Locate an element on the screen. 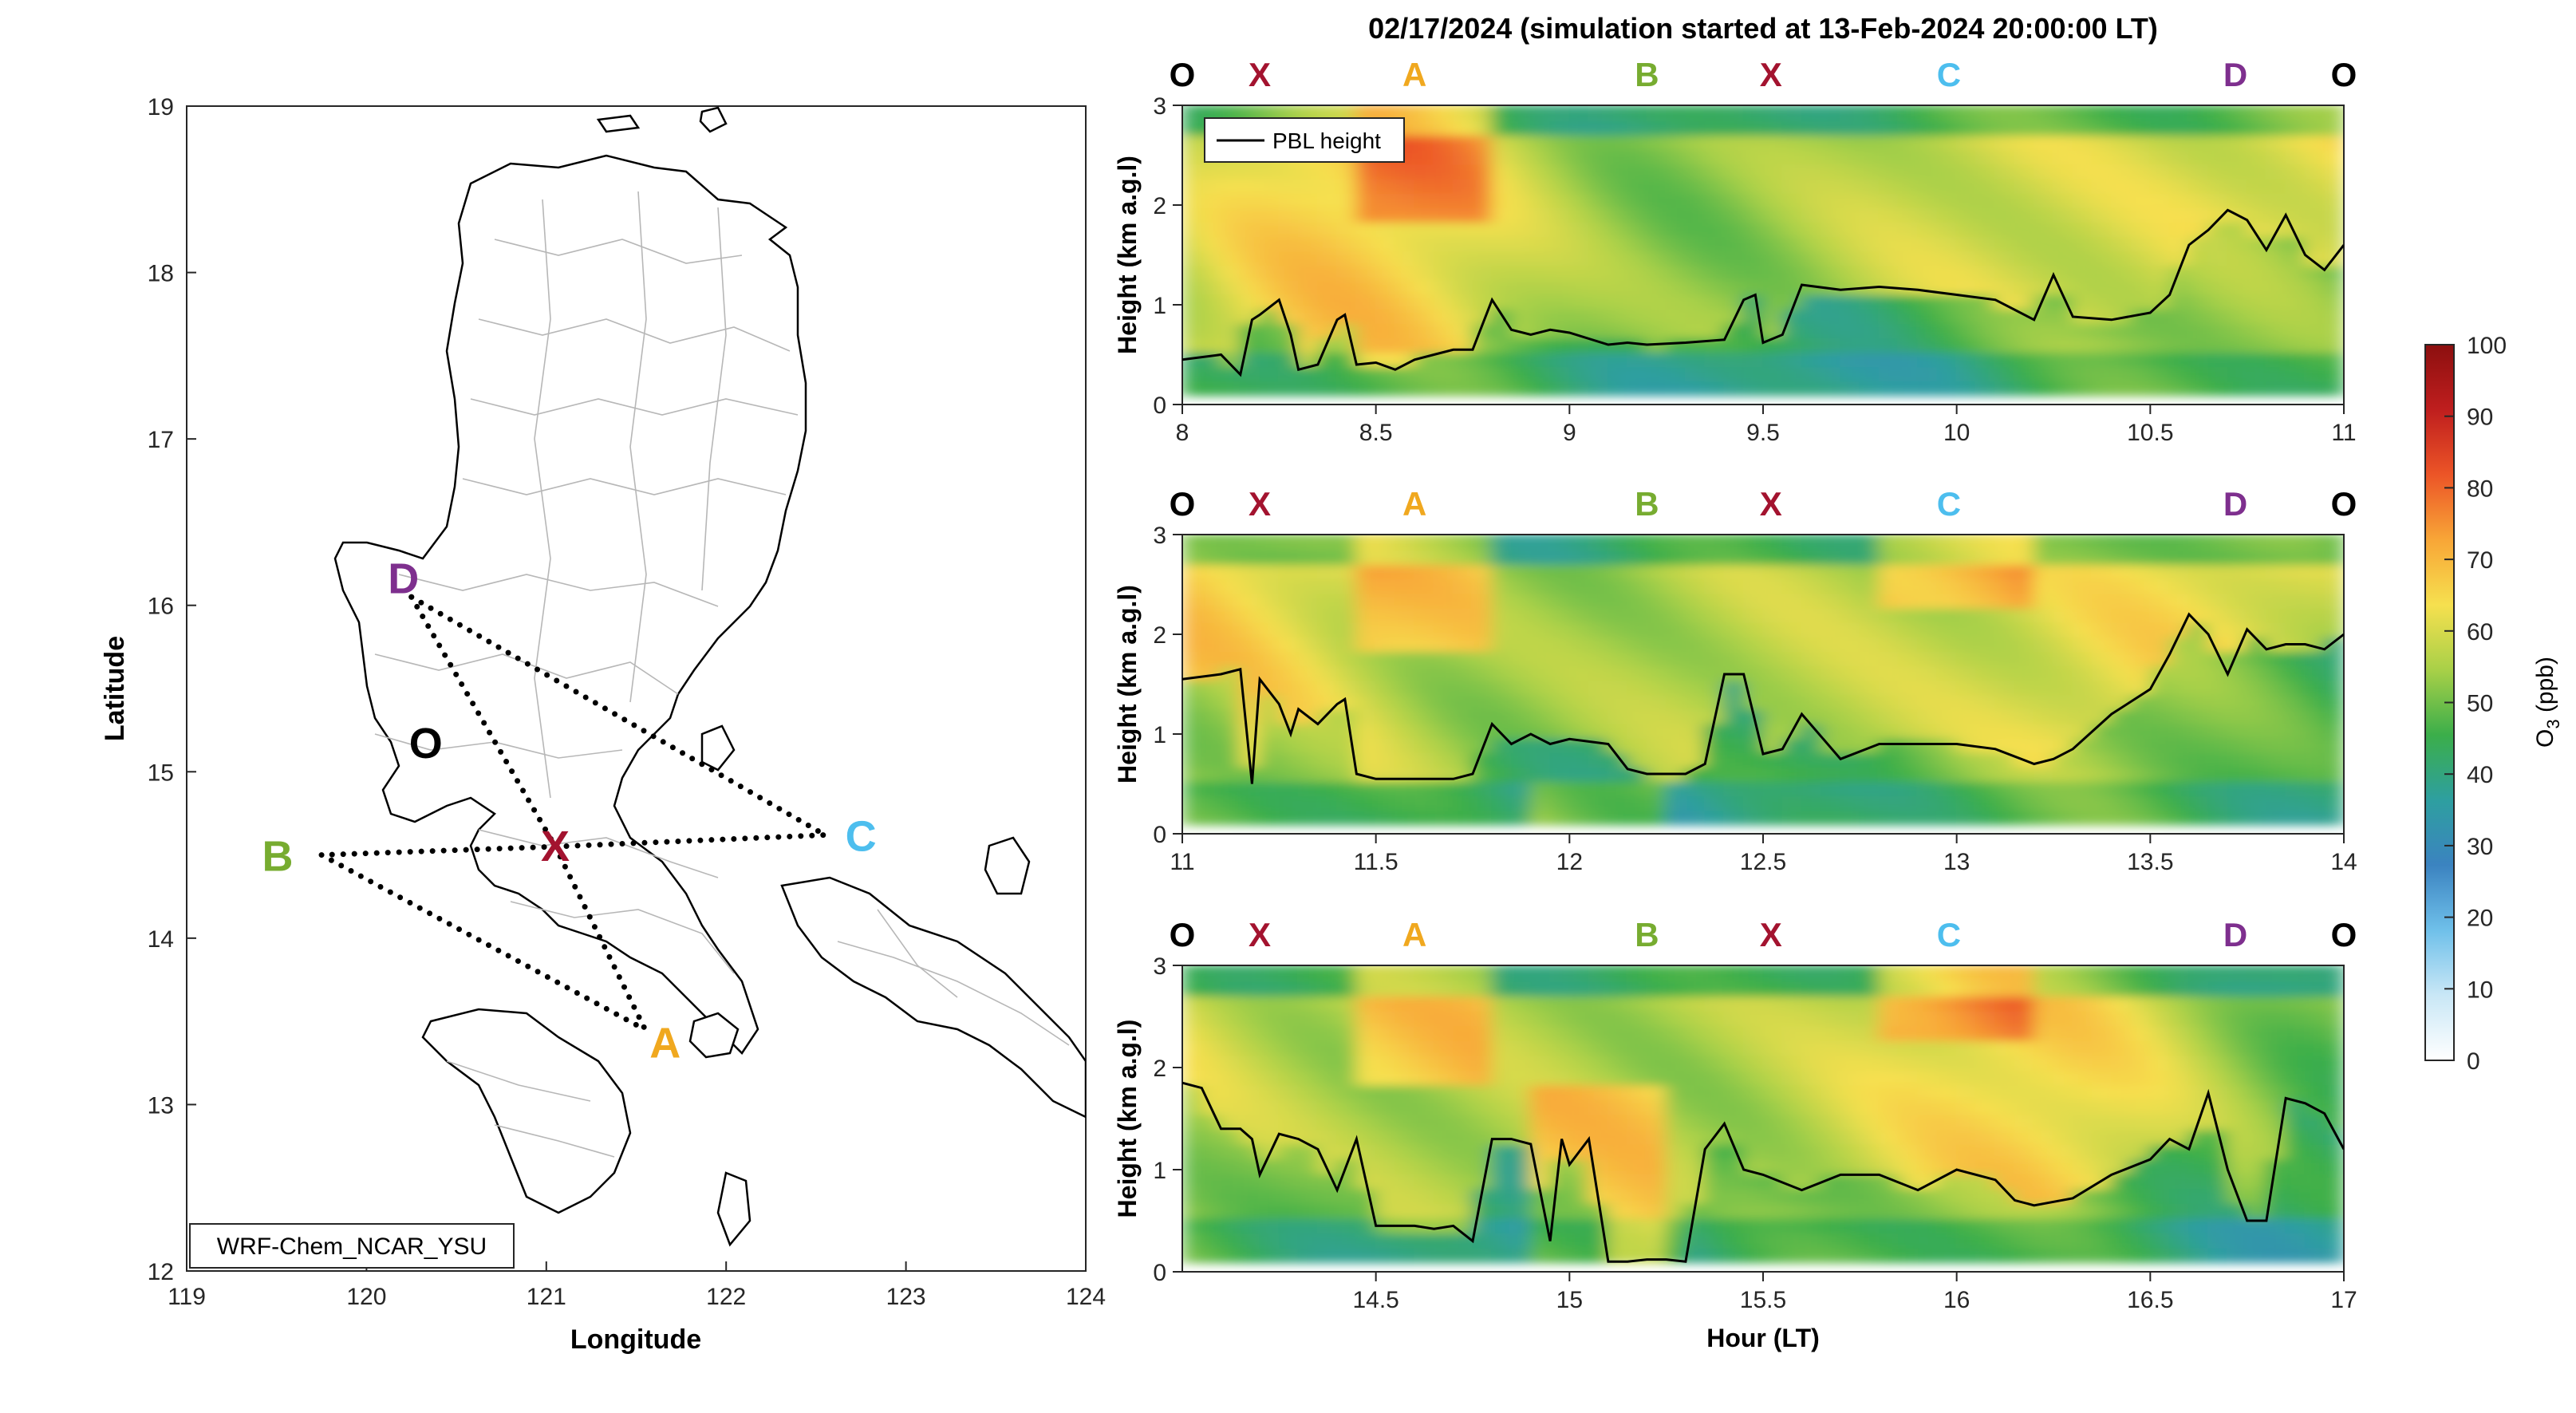 This screenshot has height=1413, width=2576. x-tick-label: 17 is located at coordinates (2343, 1300).